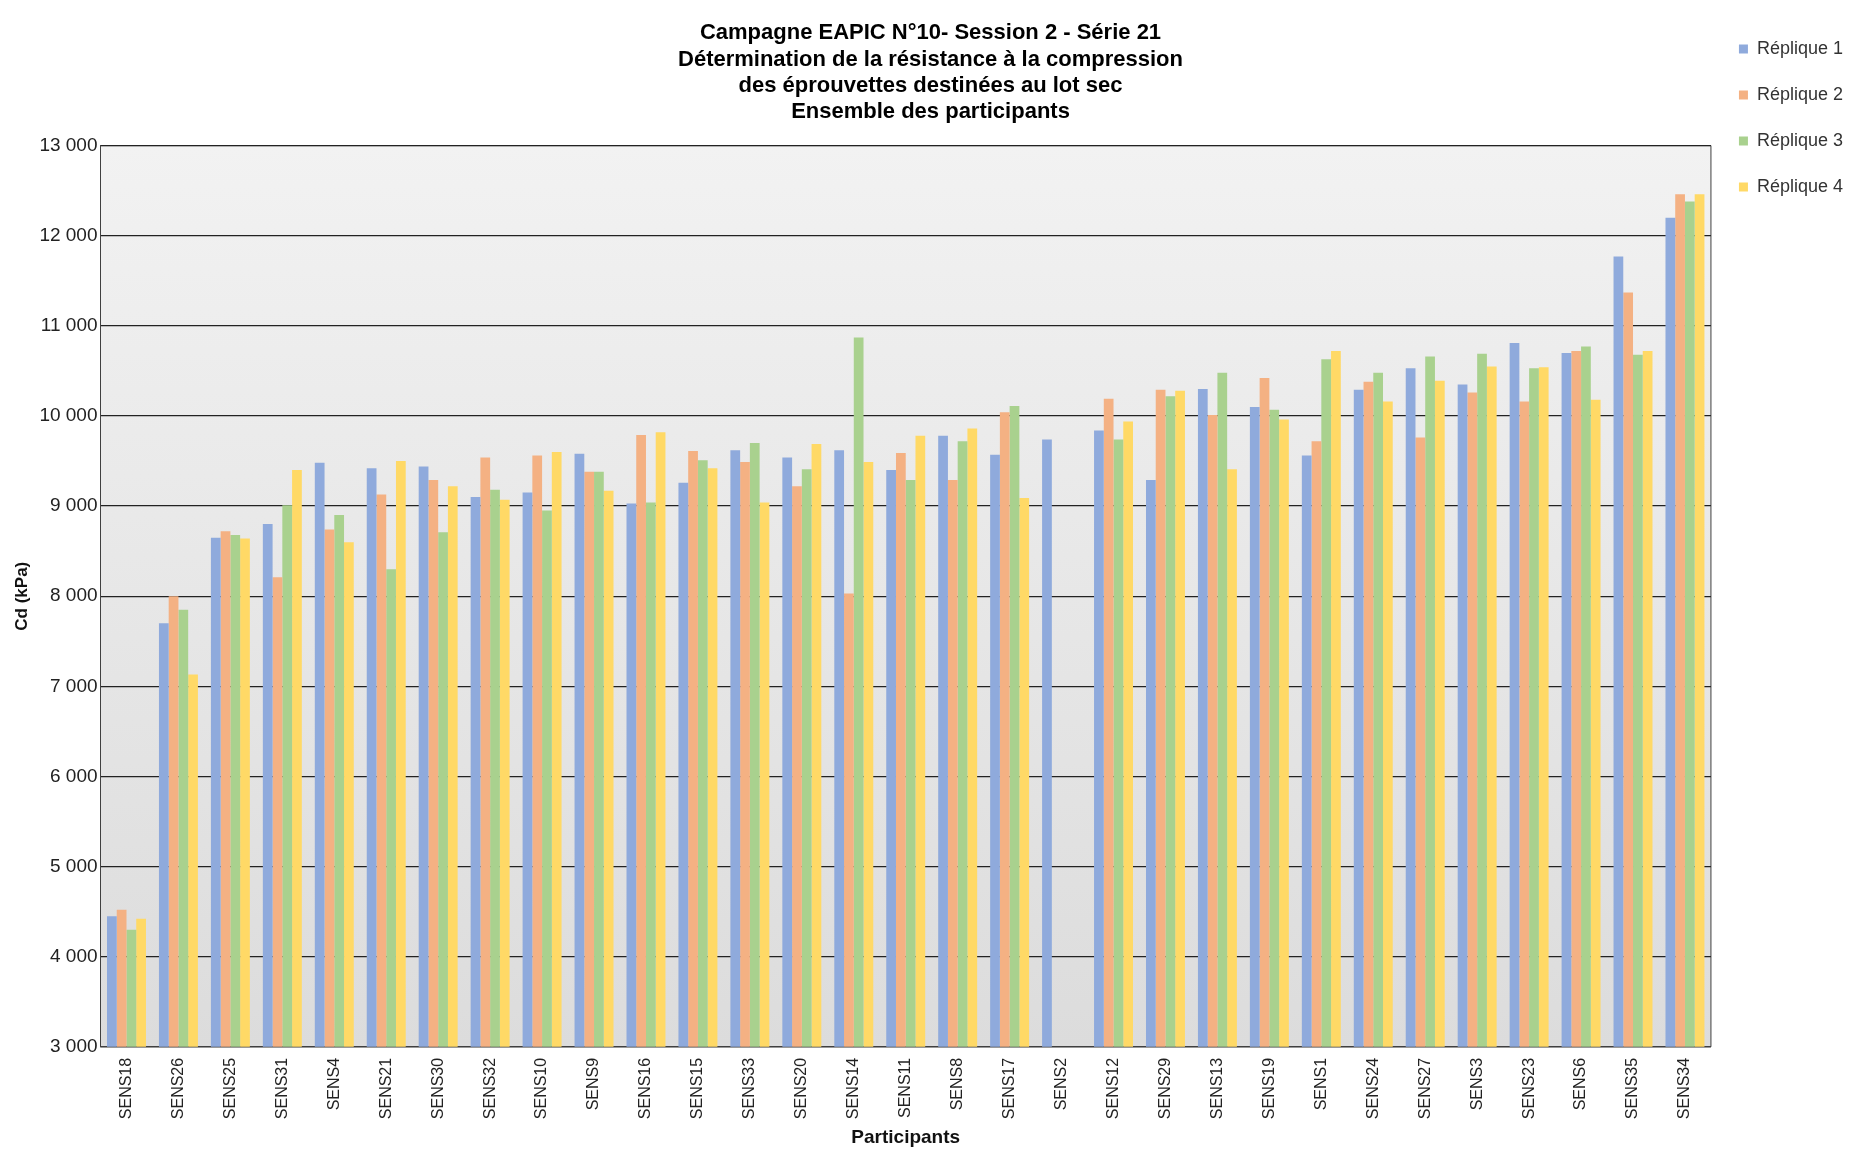 The image size is (1875, 1163). What do you see at coordinates (1632, 1088) in the screenshot?
I see `x-tick-label: SENS35` at bounding box center [1632, 1088].